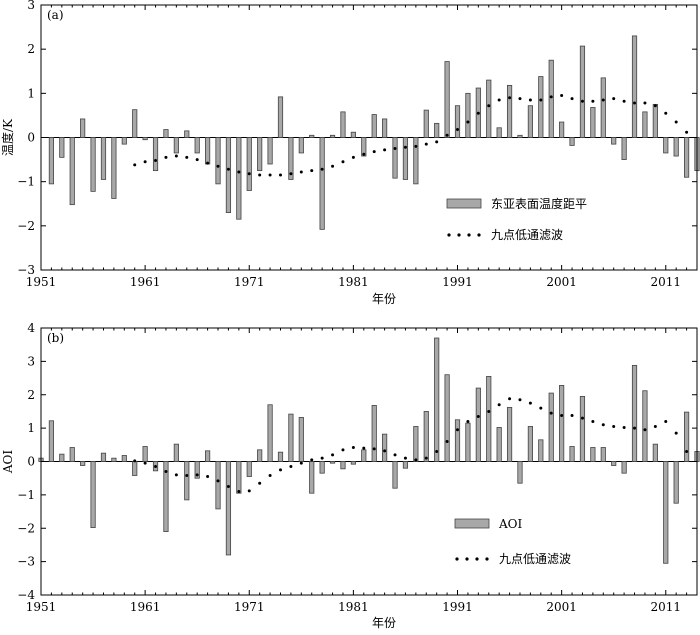 The height and width of the screenshot is (635, 700). What do you see at coordinates (322, 467) in the screenshot?
I see `bar-1978` at bounding box center [322, 467].